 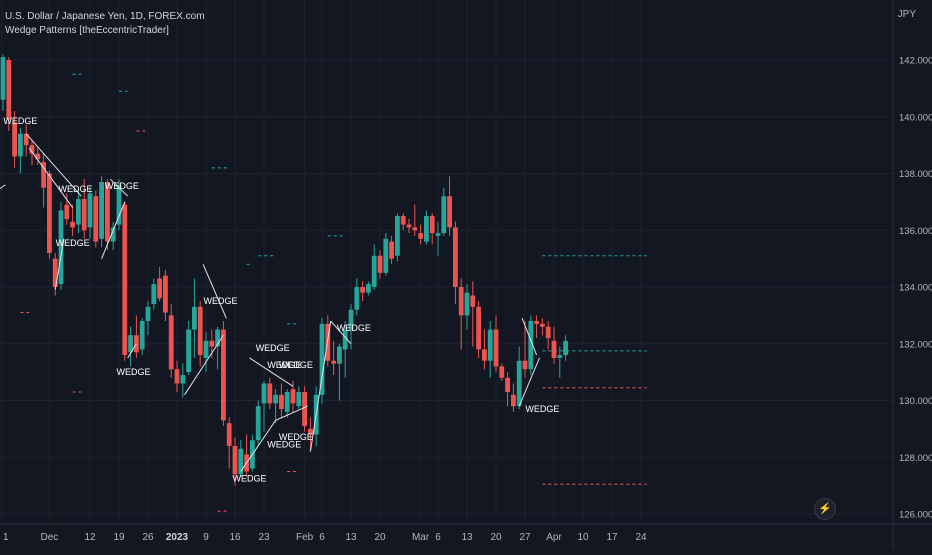 What do you see at coordinates (915, 288) in the screenshot?
I see `price-tick-label: 134.000` at bounding box center [915, 288].